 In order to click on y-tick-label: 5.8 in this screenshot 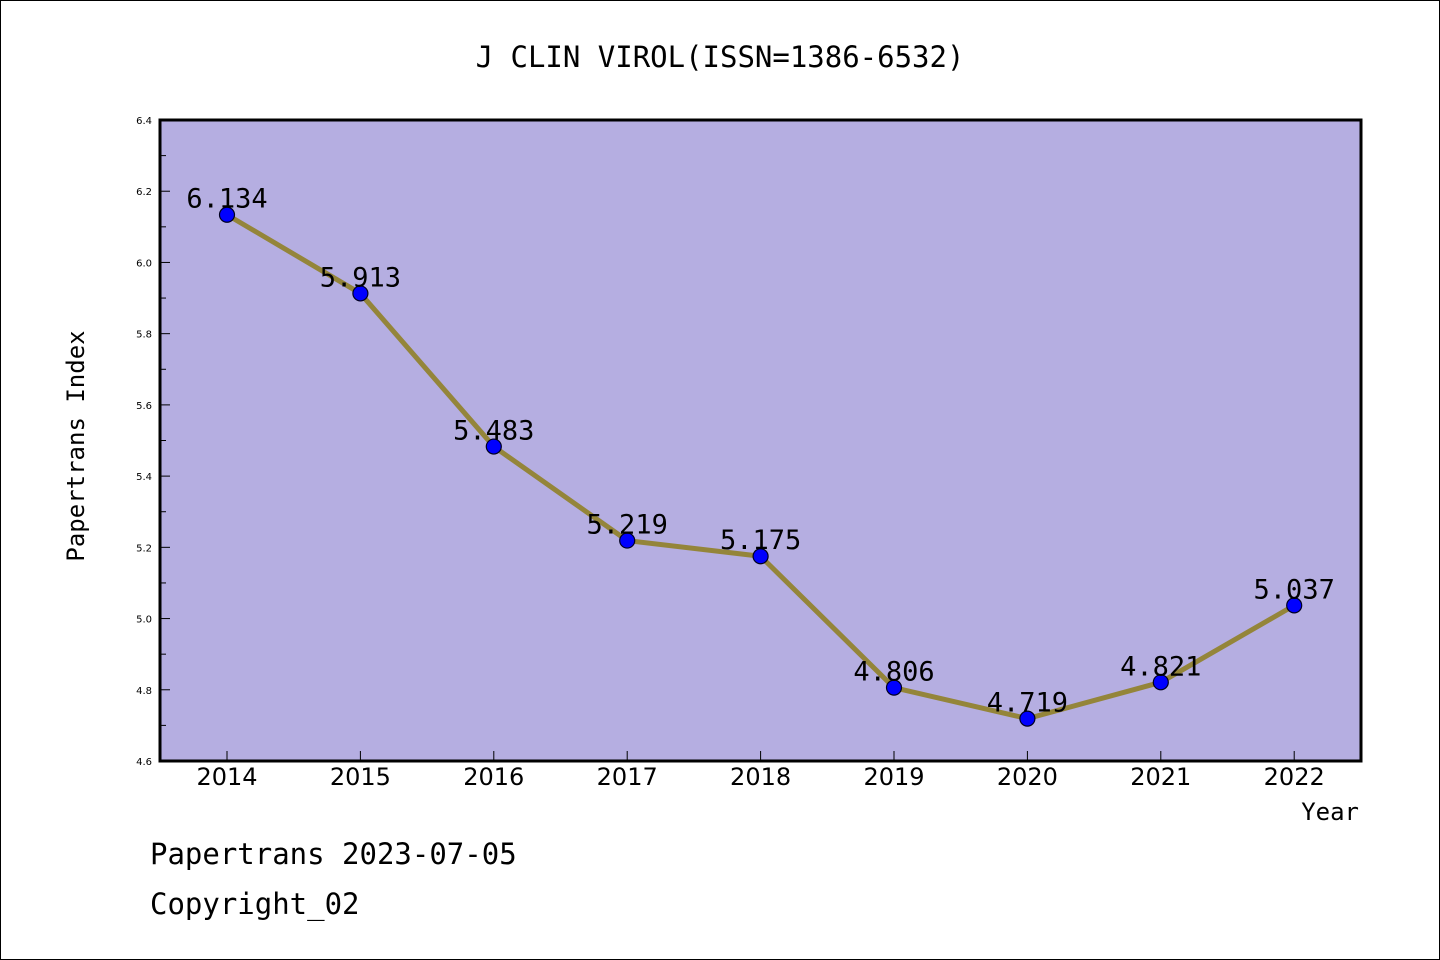, I will do `click(144, 335)`.